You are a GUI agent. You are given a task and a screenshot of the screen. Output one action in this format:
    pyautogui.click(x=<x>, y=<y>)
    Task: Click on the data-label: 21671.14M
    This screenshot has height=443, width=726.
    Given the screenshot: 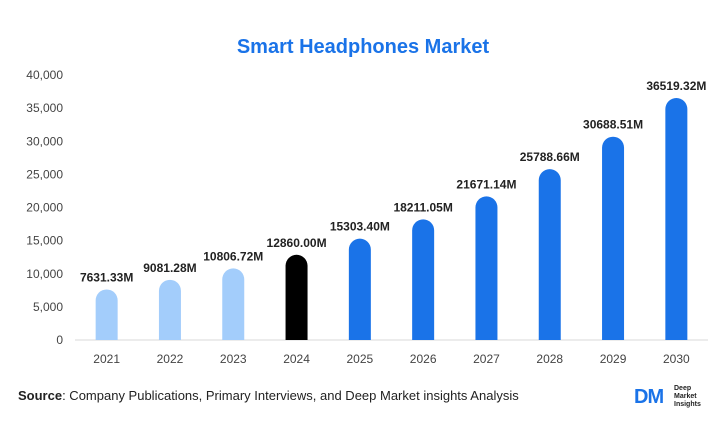 What is the action you would take?
    pyautogui.click(x=486, y=184)
    